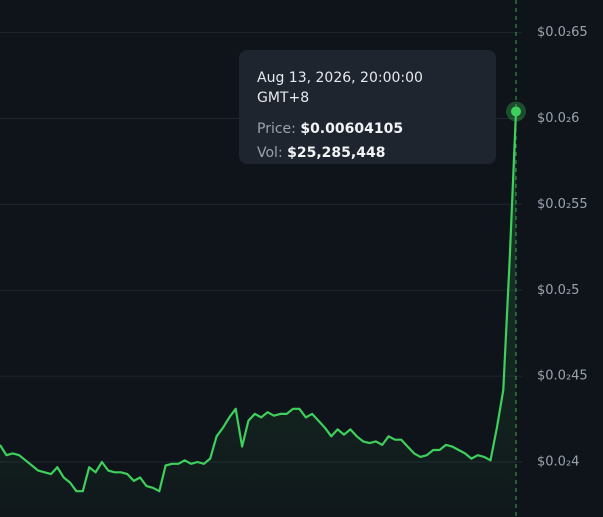 The width and height of the screenshot is (603, 517). What do you see at coordinates (340, 88) in the screenshot?
I see `tooltip-date: Aug 13, 2026, 20:00:00 GMT+8` at bounding box center [340, 88].